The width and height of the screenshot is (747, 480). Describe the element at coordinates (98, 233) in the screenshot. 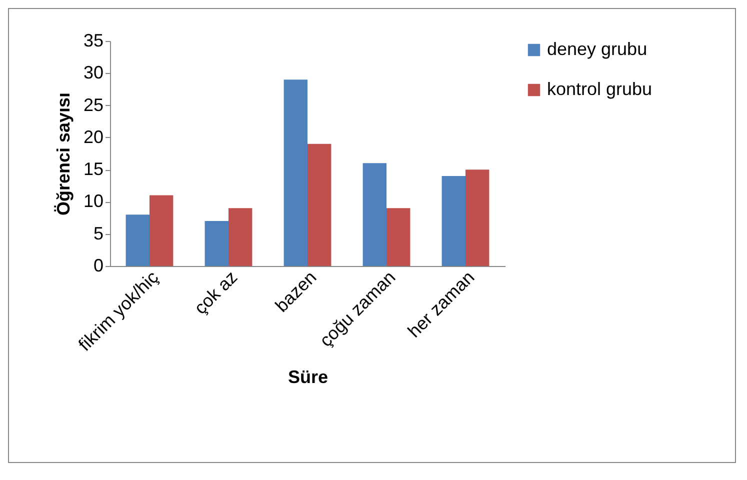

I see `y-tick-label: 5` at that location.